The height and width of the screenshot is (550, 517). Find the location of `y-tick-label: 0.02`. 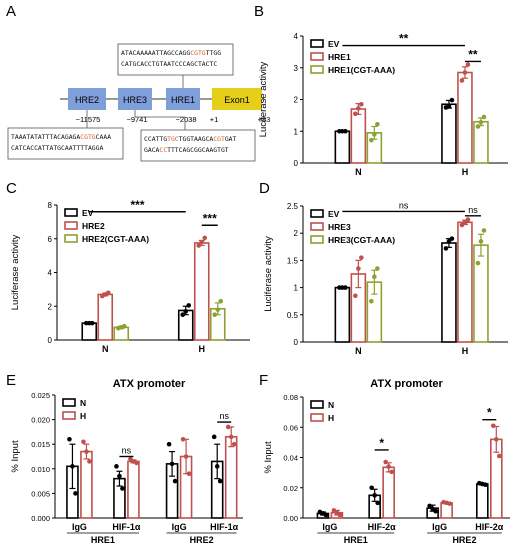

y-tick-label: 0.02 is located at coordinates (290, 488).